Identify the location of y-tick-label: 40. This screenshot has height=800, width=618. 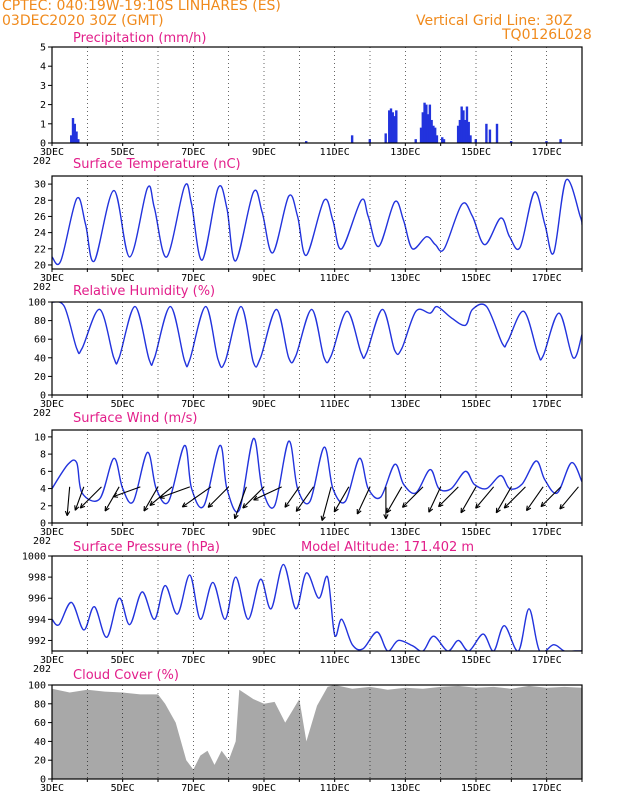
(40, 742).